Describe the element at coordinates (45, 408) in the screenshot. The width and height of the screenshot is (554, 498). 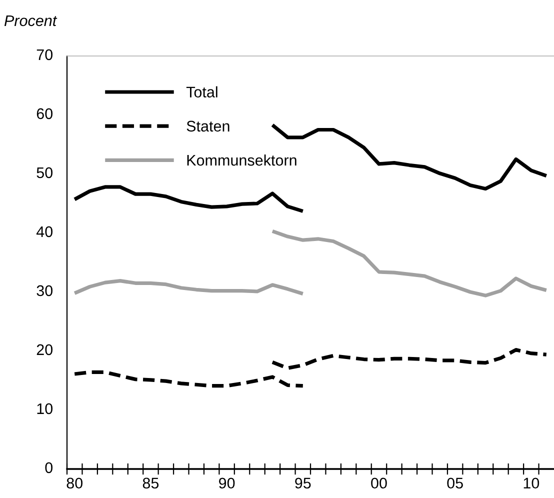
I see `y-tick-label: 10` at that location.